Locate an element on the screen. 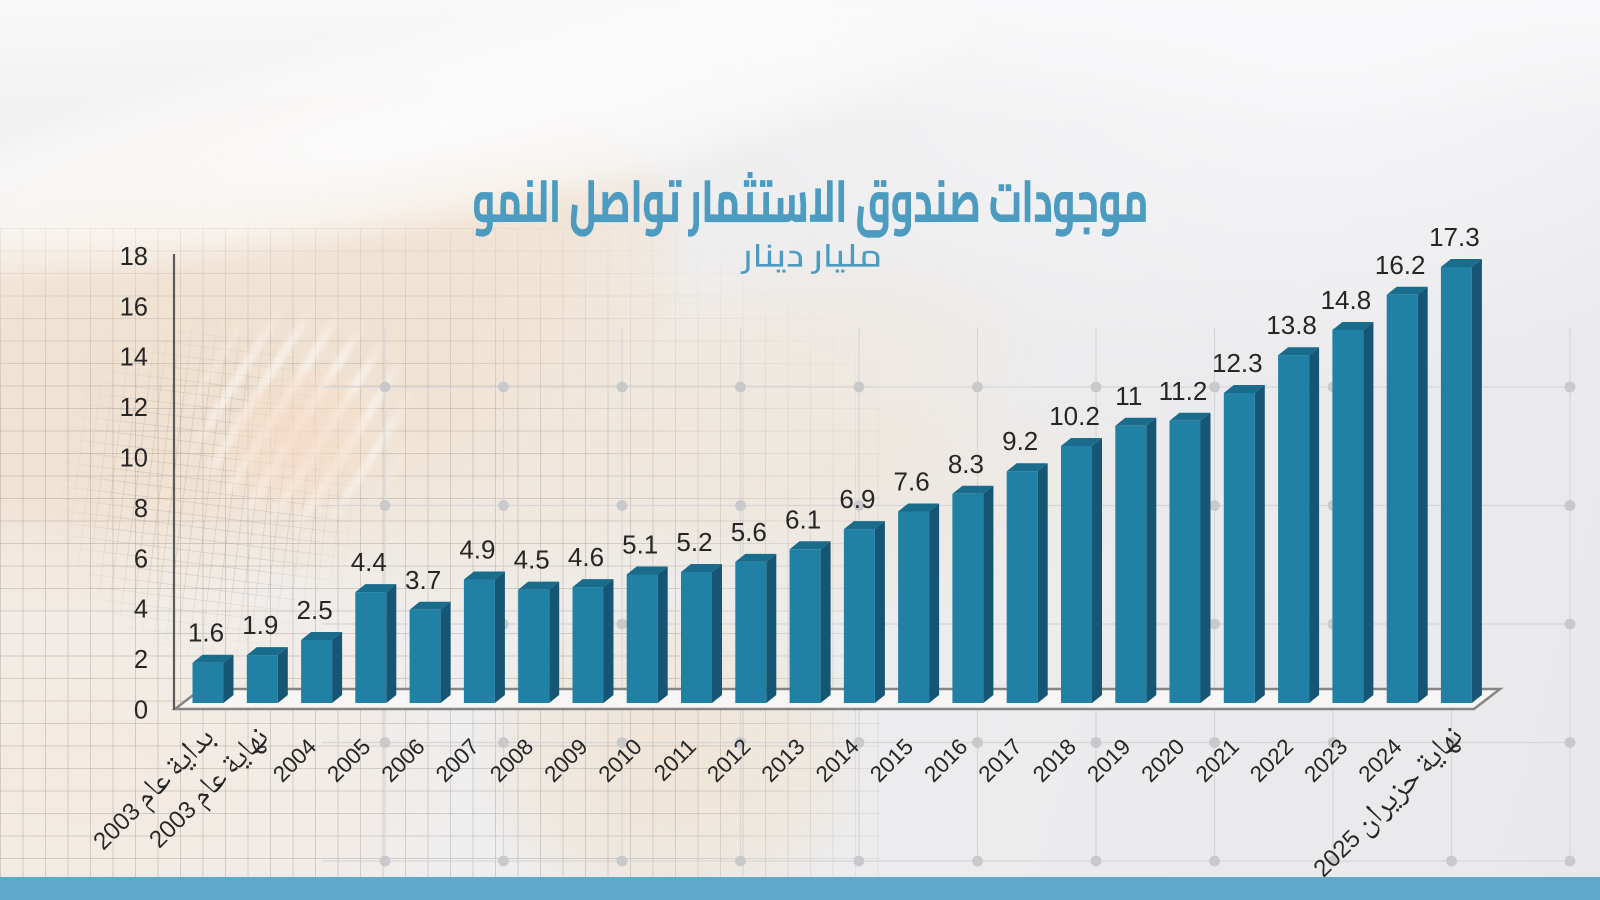  svg-text: 6.1 is located at coordinates (803, 519).